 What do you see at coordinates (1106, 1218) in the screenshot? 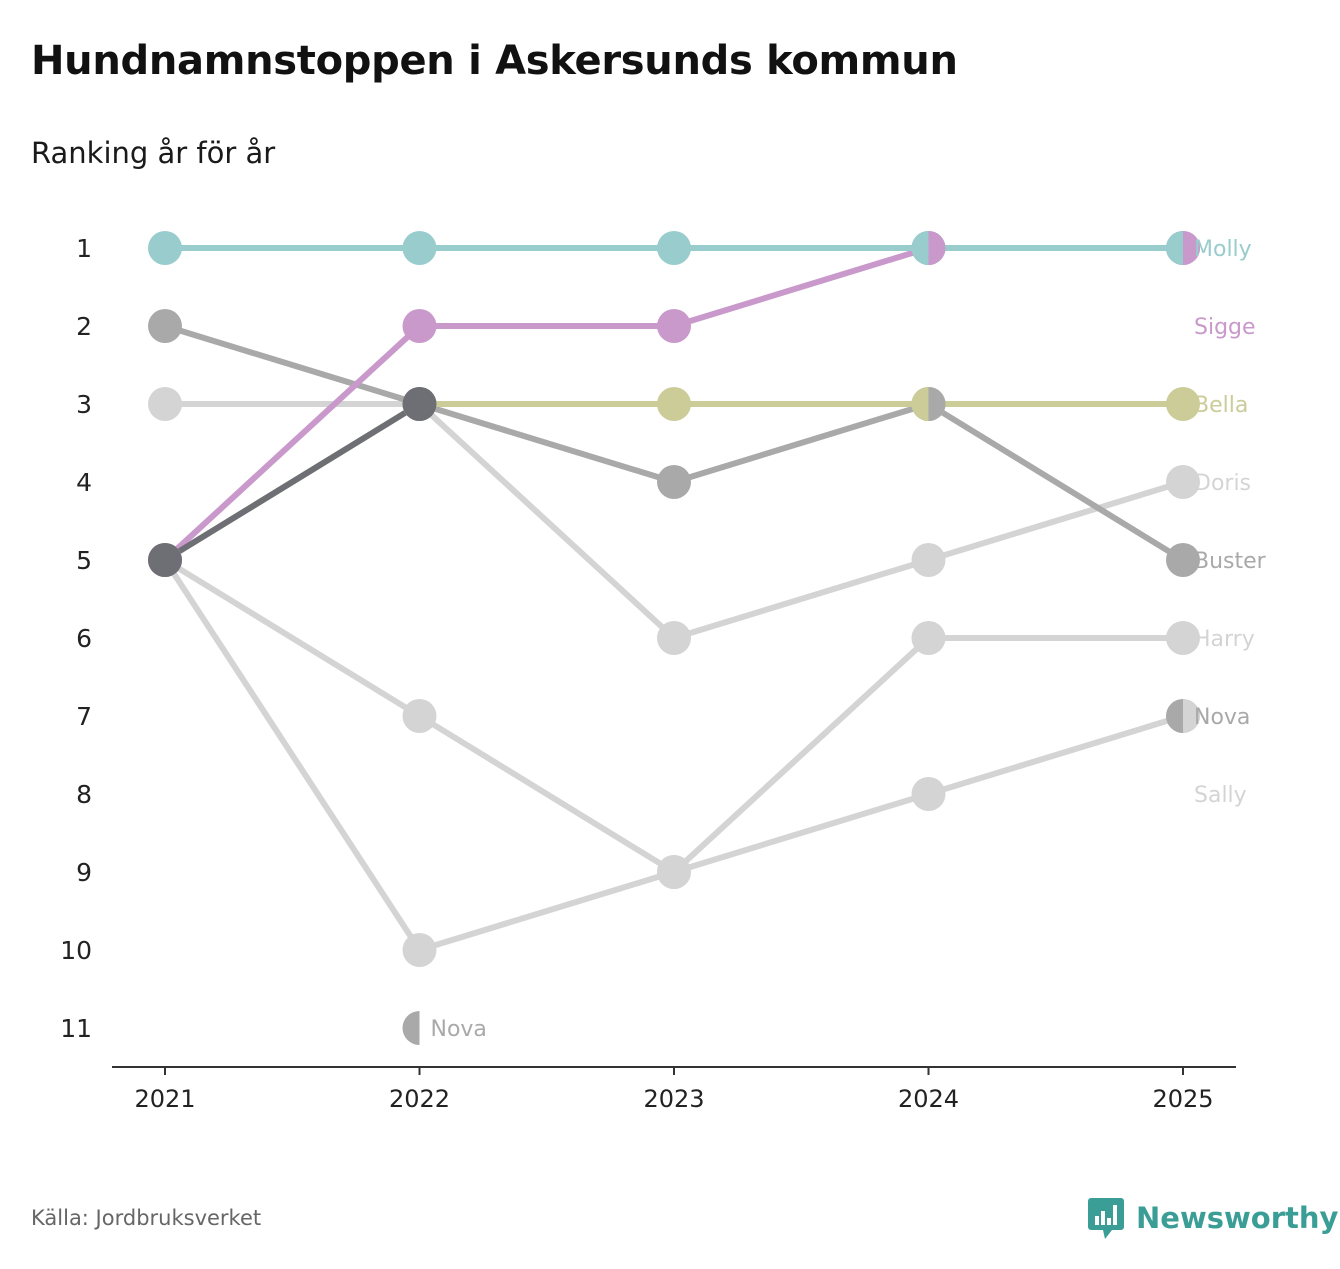
I see `bar-chart-speech-bubble-icon` at bounding box center [1106, 1218].